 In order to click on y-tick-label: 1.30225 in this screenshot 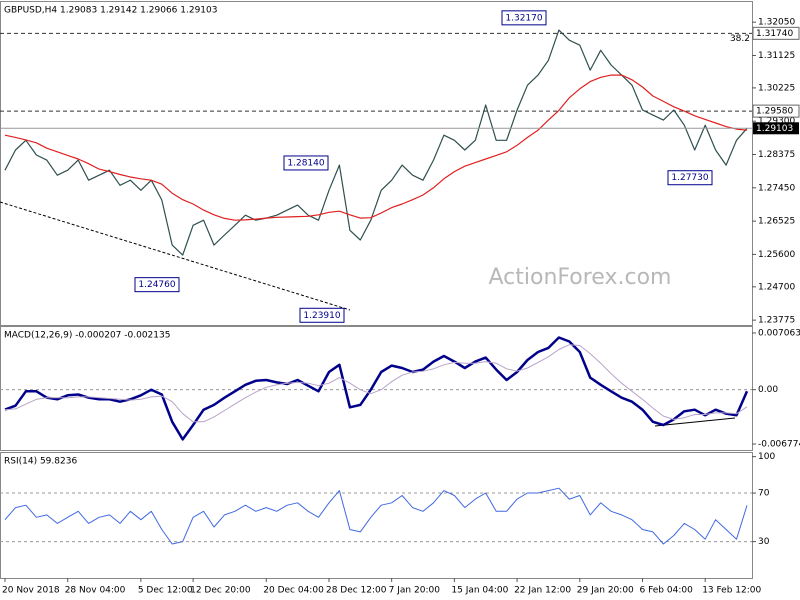, I will do `click(776, 88)`.